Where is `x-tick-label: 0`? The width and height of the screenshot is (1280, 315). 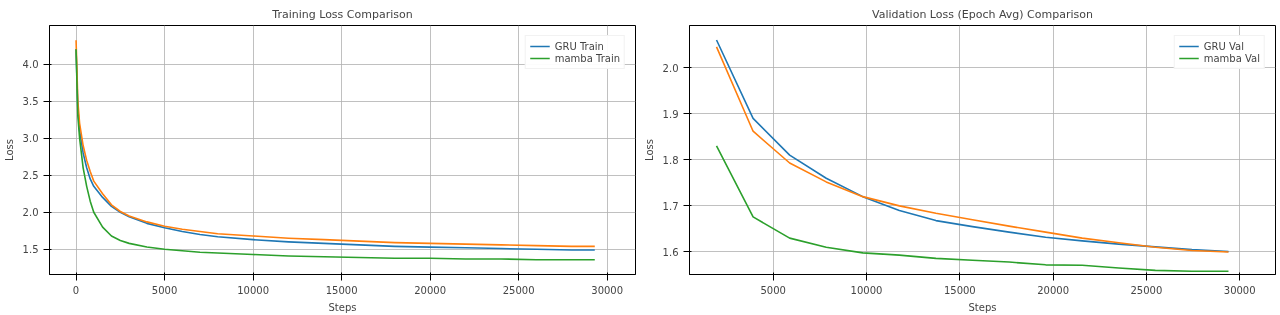
x-tick-label: 0 is located at coordinates (76, 290).